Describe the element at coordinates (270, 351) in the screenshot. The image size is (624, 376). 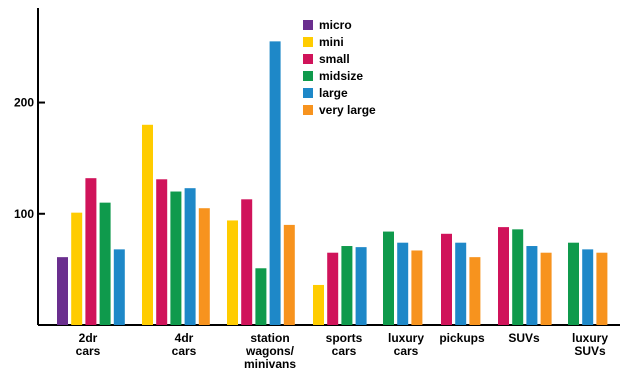
I see `category-label: wagons/` at that location.